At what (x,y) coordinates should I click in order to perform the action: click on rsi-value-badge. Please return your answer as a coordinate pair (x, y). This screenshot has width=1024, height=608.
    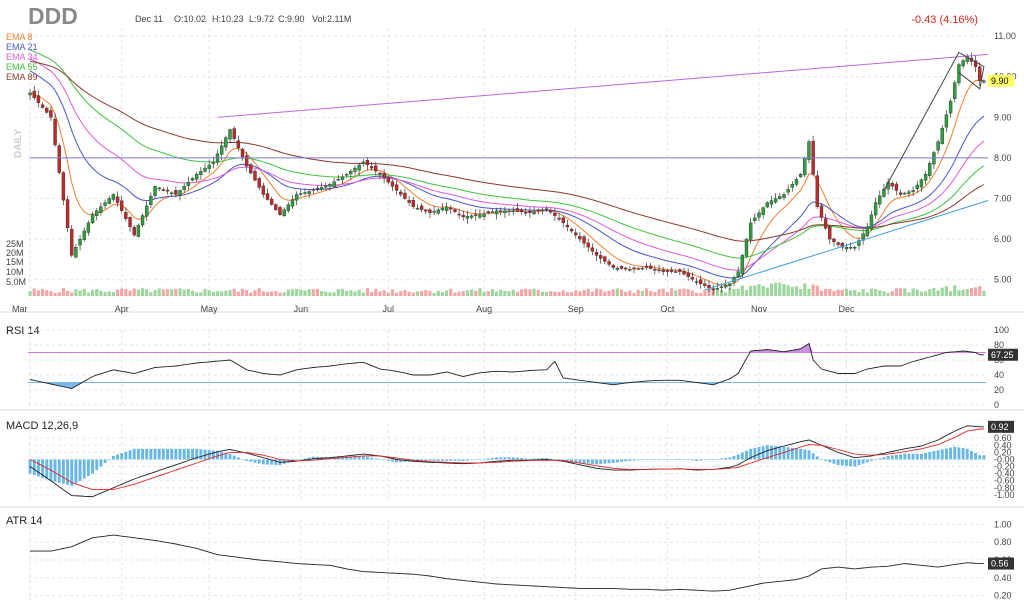
    Looking at the image, I should click on (1003, 354).